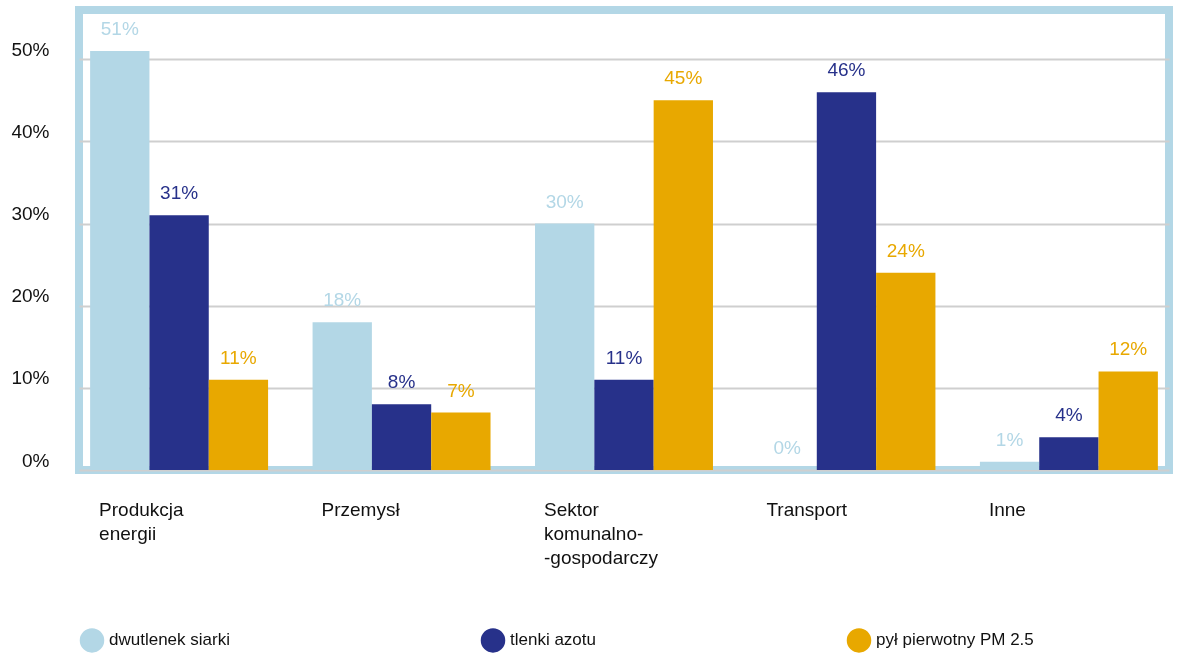 The width and height of the screenshot is (1201, 664). Describe the element at coordinates (142, 521) in the screenshot. I see `x-tick-label: Produkcja energii` at that location.